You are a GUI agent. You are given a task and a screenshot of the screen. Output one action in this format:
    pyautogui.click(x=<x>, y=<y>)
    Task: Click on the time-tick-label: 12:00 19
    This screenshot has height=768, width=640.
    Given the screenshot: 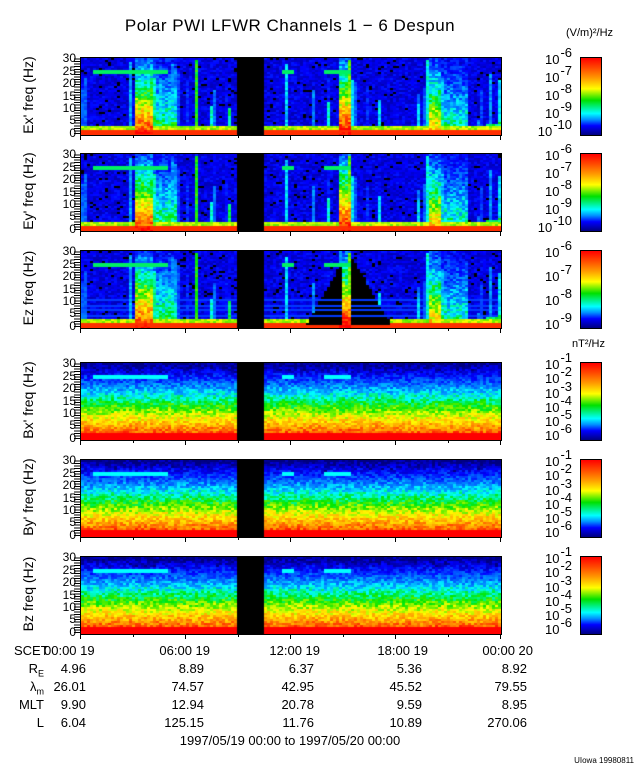 What is the action you would take?
    pyautogui.click(x=294, y=650)
    